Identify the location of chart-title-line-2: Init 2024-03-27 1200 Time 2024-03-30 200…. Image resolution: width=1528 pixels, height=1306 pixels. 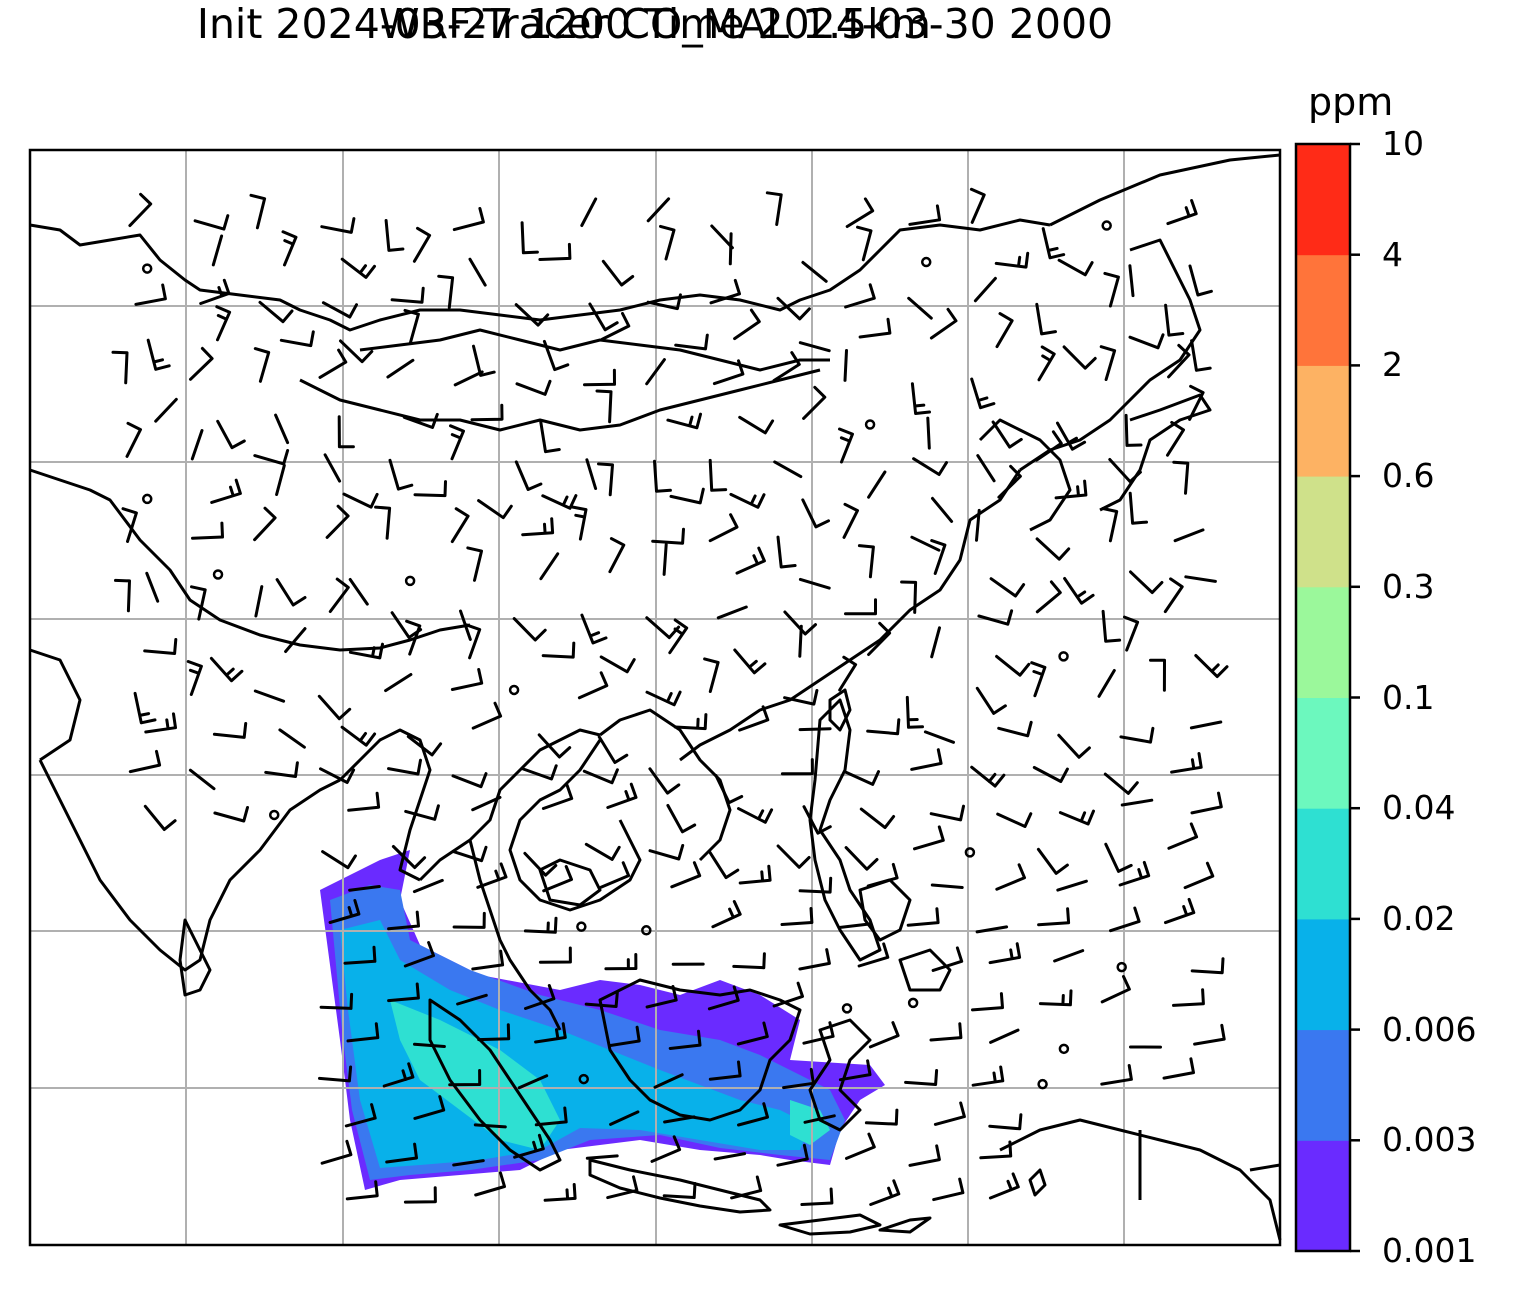
(655, 24).